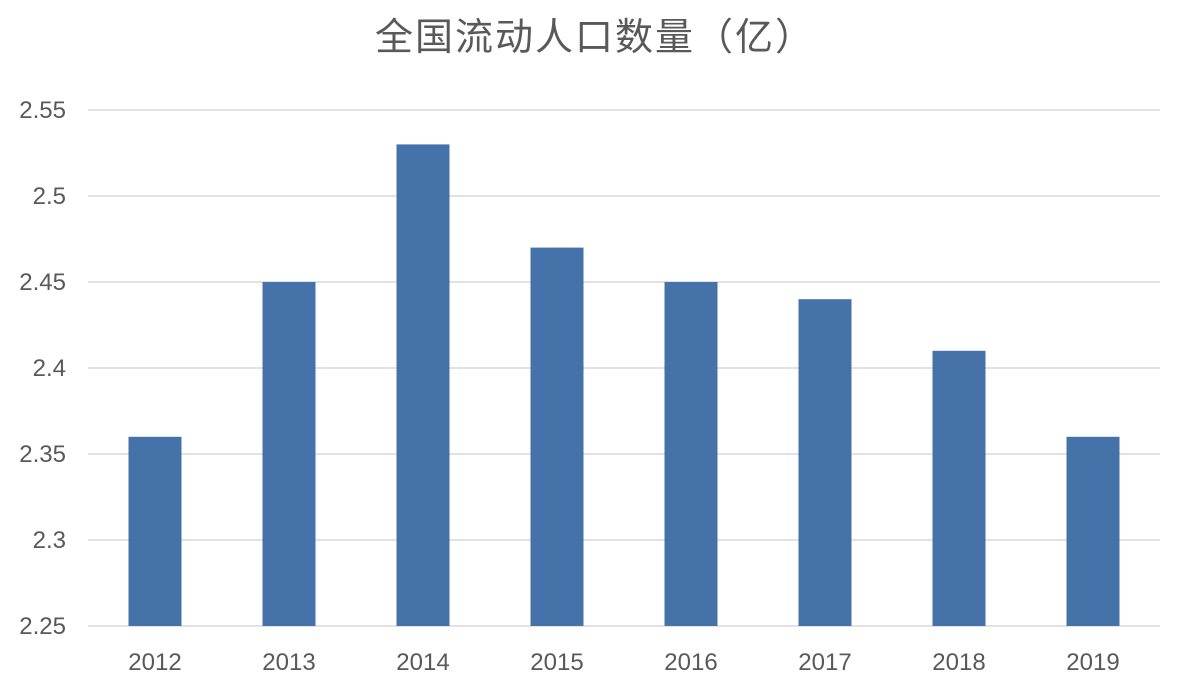  I want to click on x-tick-label: 2015, so click(556, 662).